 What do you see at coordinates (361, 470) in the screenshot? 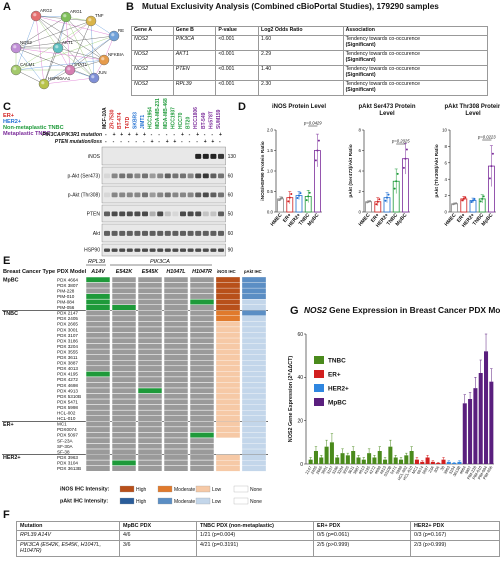
I see `x-tick-label: 4013` at bounding box center [361, 470].